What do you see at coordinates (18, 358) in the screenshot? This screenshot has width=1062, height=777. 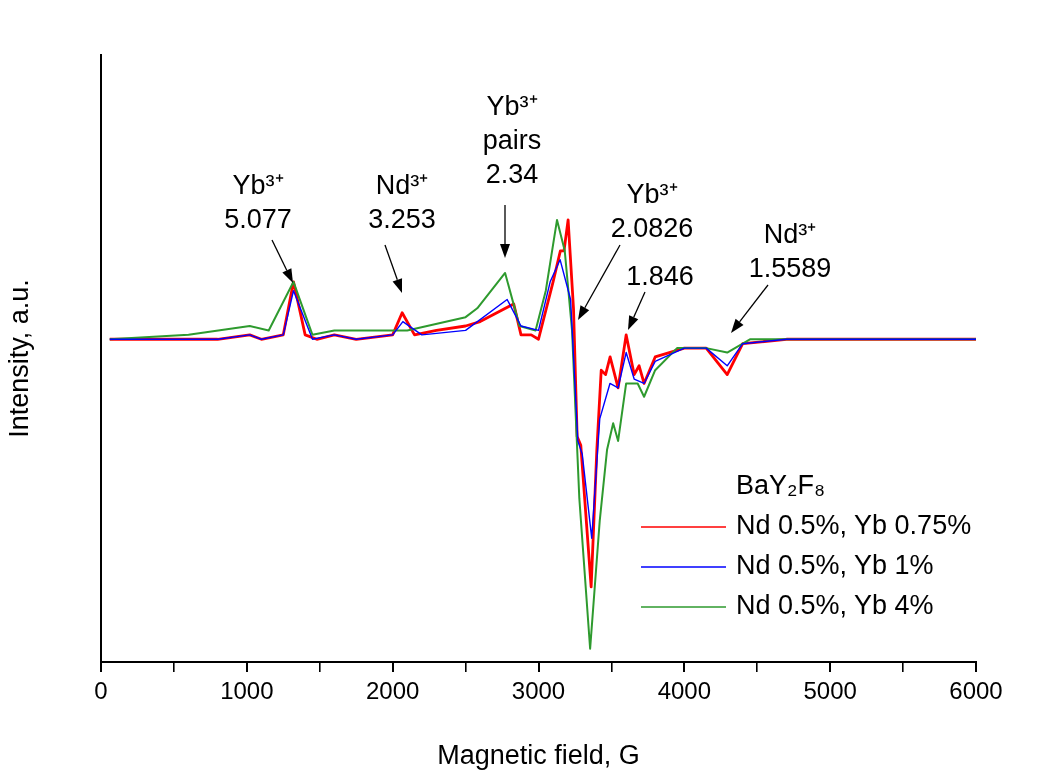 I see `y-axis-title: Intensity, a.u.` at bounding box center [18, 358].